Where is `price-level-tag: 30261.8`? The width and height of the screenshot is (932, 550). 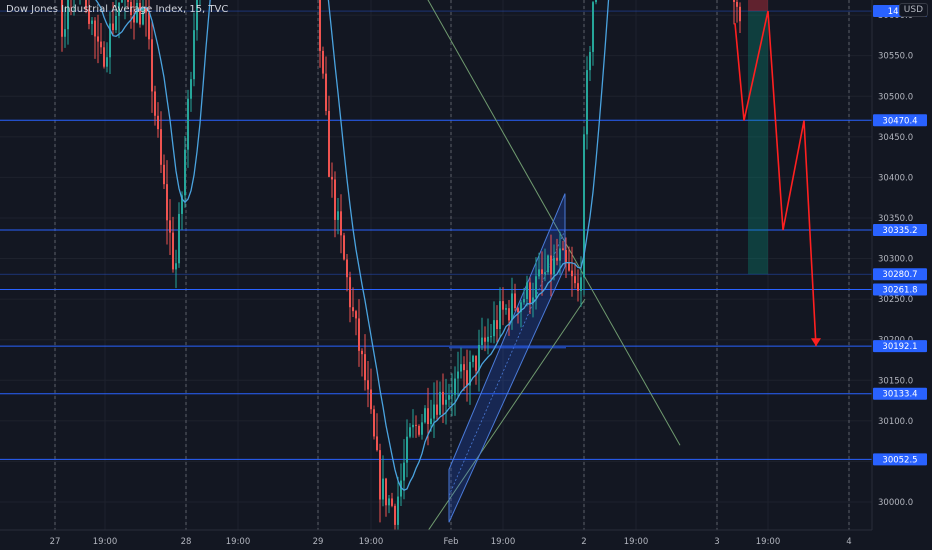
price-level-tag: 30261.8 is located at coordinates (899, 291).